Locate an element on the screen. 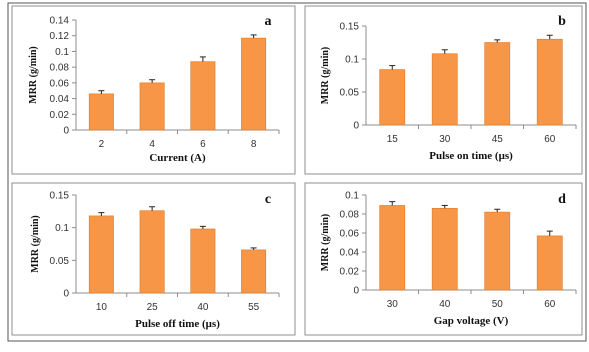 This screenshot has width=589, height=352. x-tick-label: 55 is located at coordinates (254, 307).